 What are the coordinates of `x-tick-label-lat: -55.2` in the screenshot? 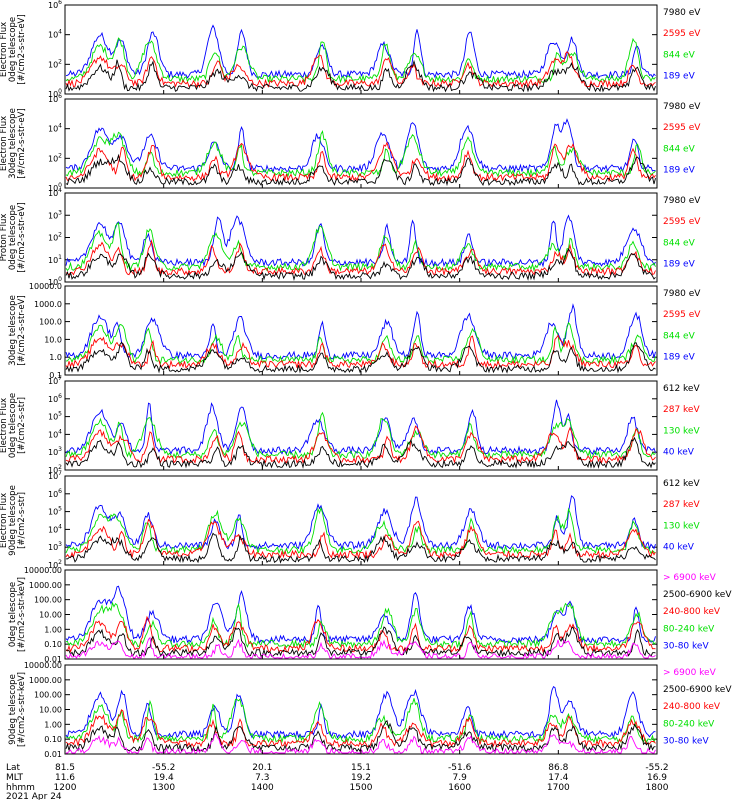 It's located at (656, 768).